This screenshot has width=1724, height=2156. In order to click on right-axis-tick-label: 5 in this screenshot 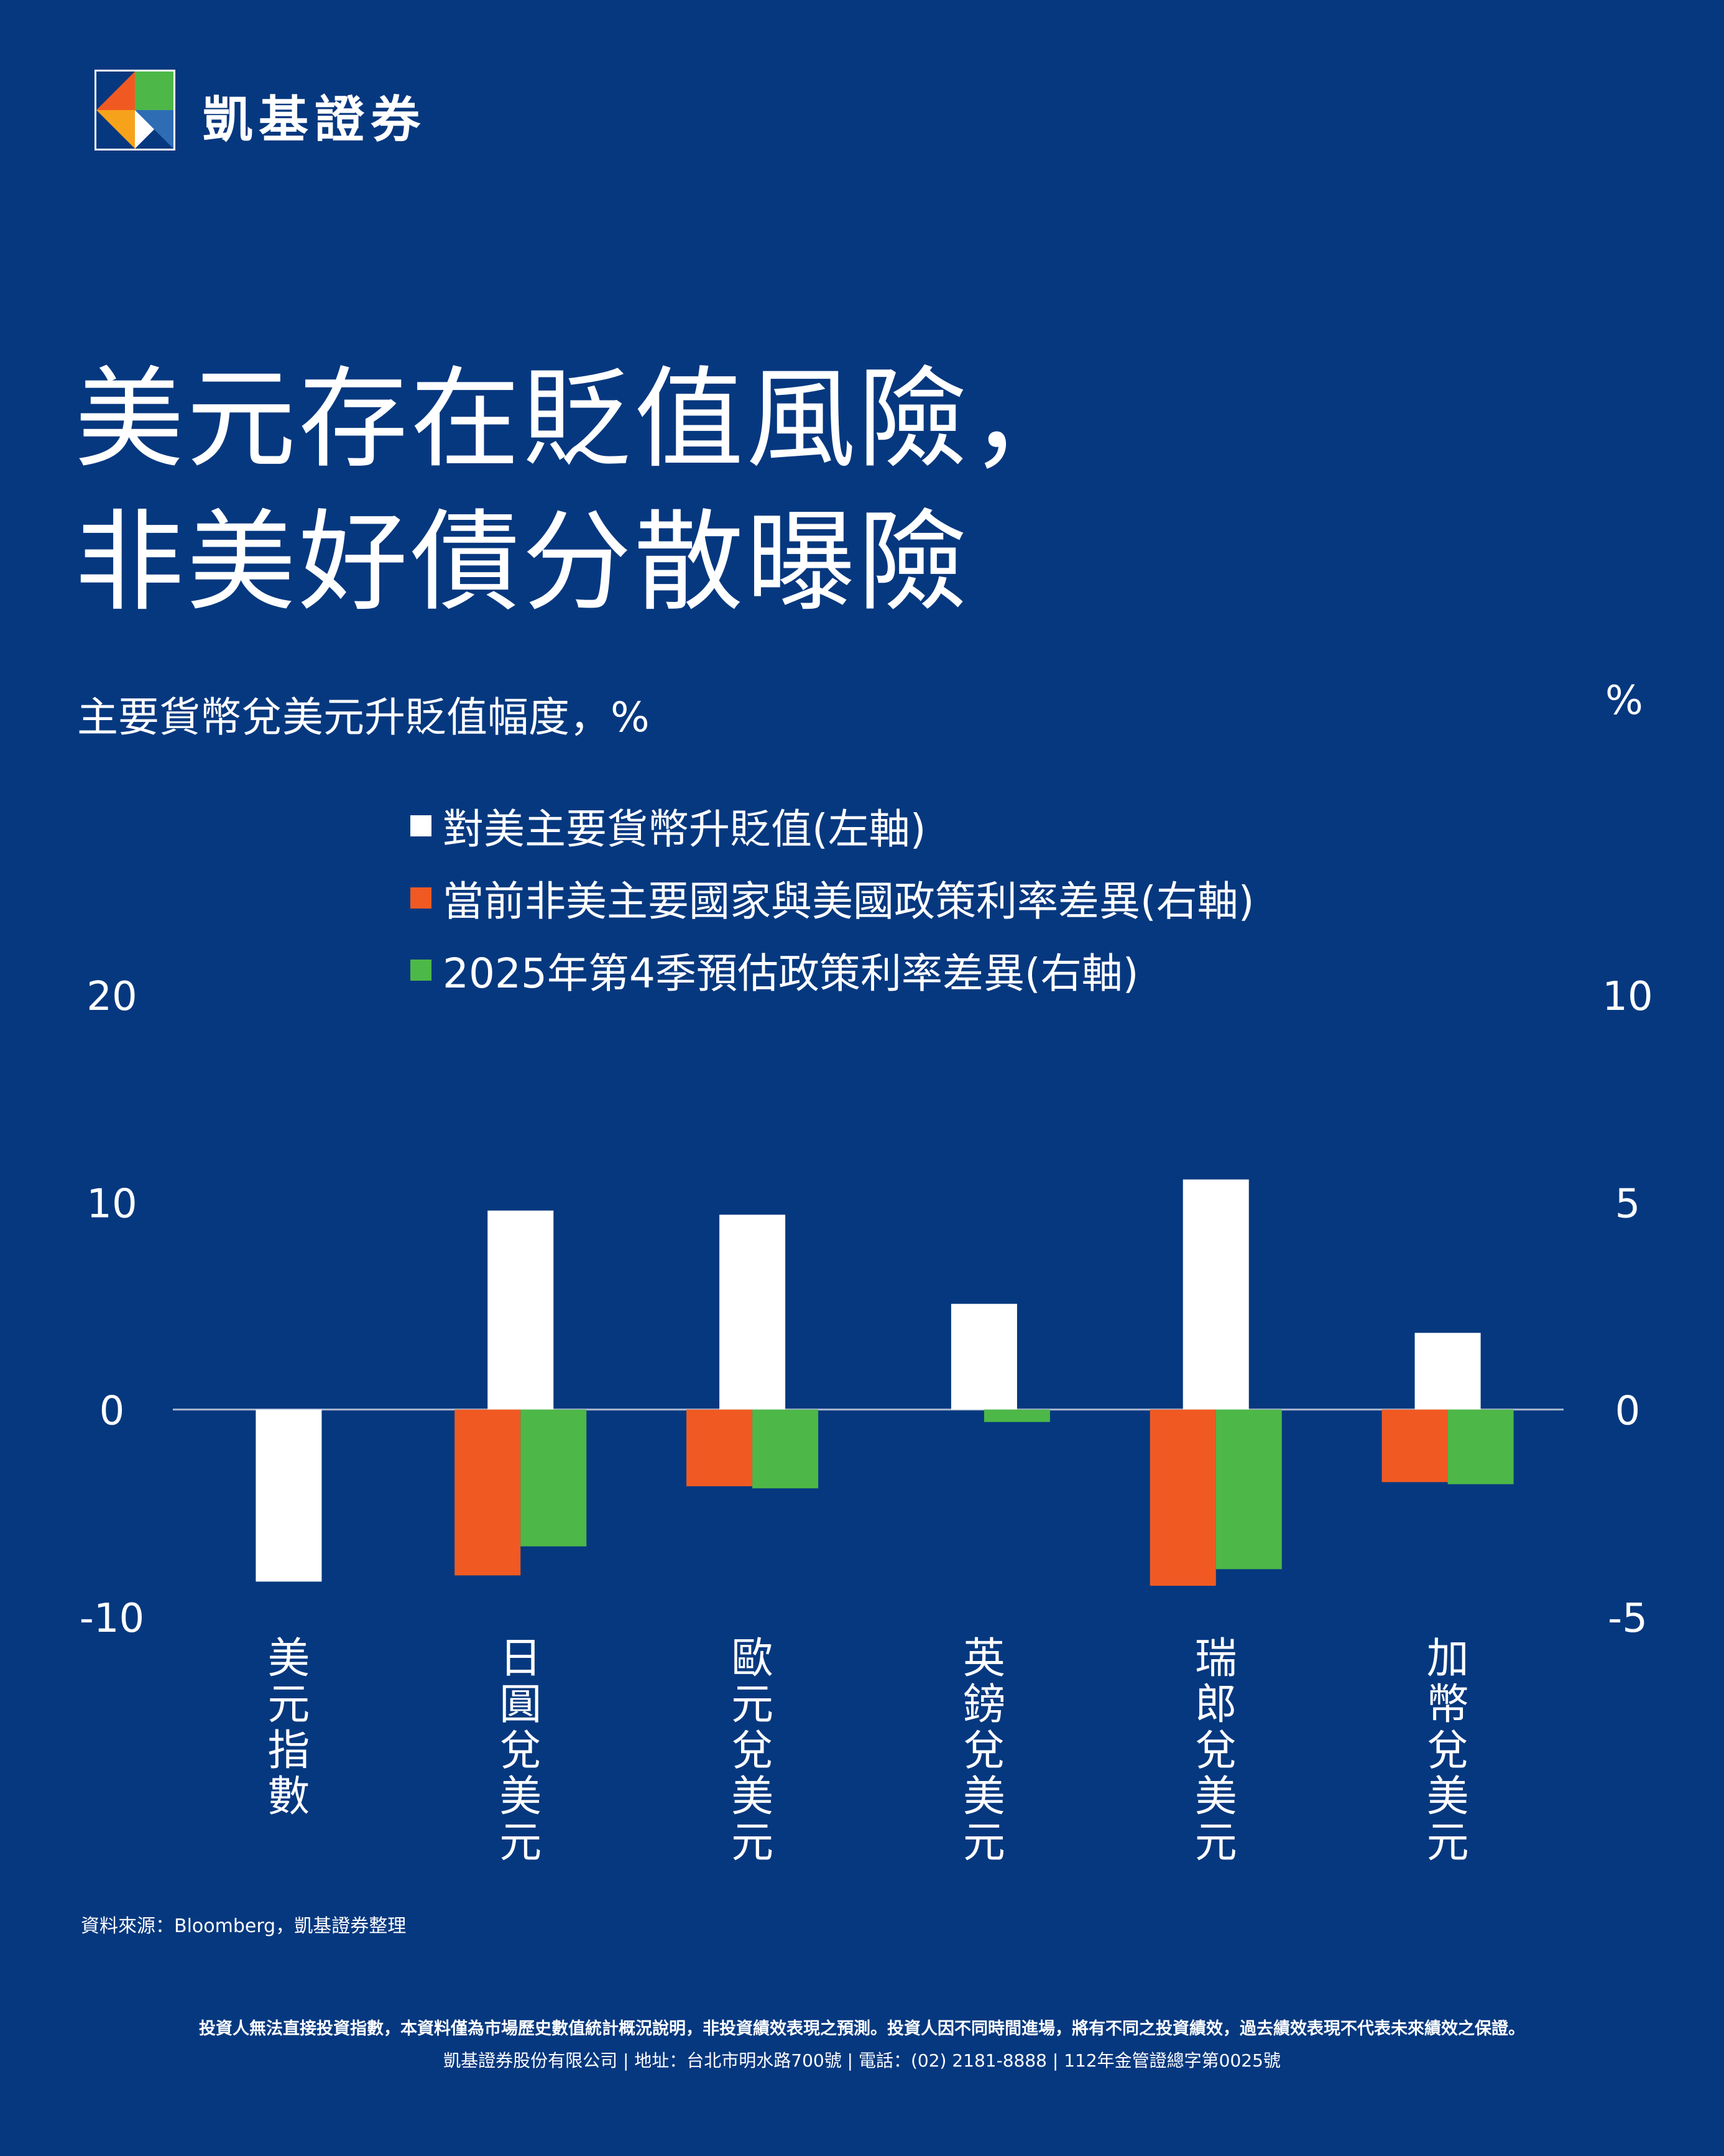, I will do `click(1628, 1204)`.